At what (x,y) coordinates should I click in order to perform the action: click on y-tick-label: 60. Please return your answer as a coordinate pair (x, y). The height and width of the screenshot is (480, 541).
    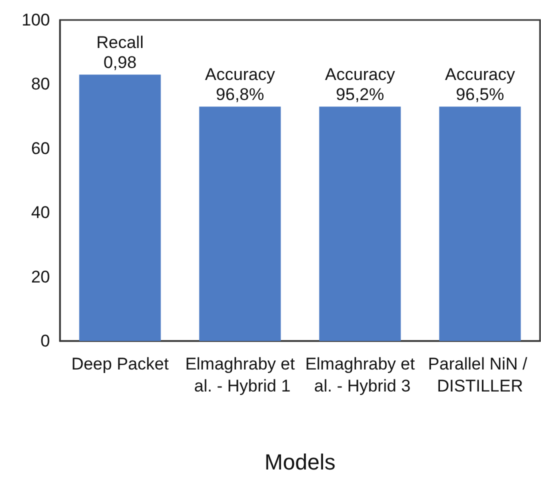
    Looking at the image, I should click on (40, 148).